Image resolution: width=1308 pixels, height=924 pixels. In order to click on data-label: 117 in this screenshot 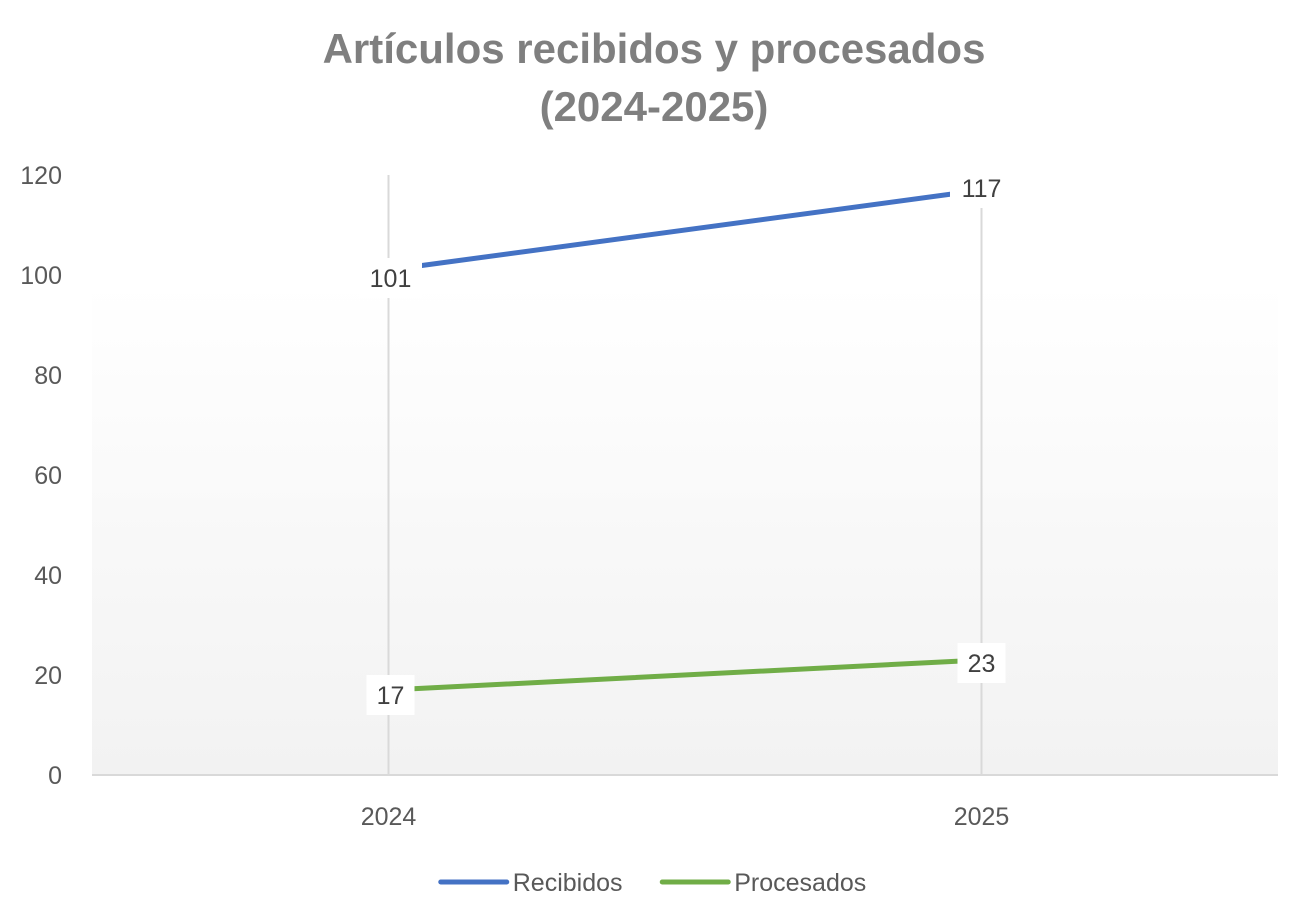, I will do `click(982, 189)`.